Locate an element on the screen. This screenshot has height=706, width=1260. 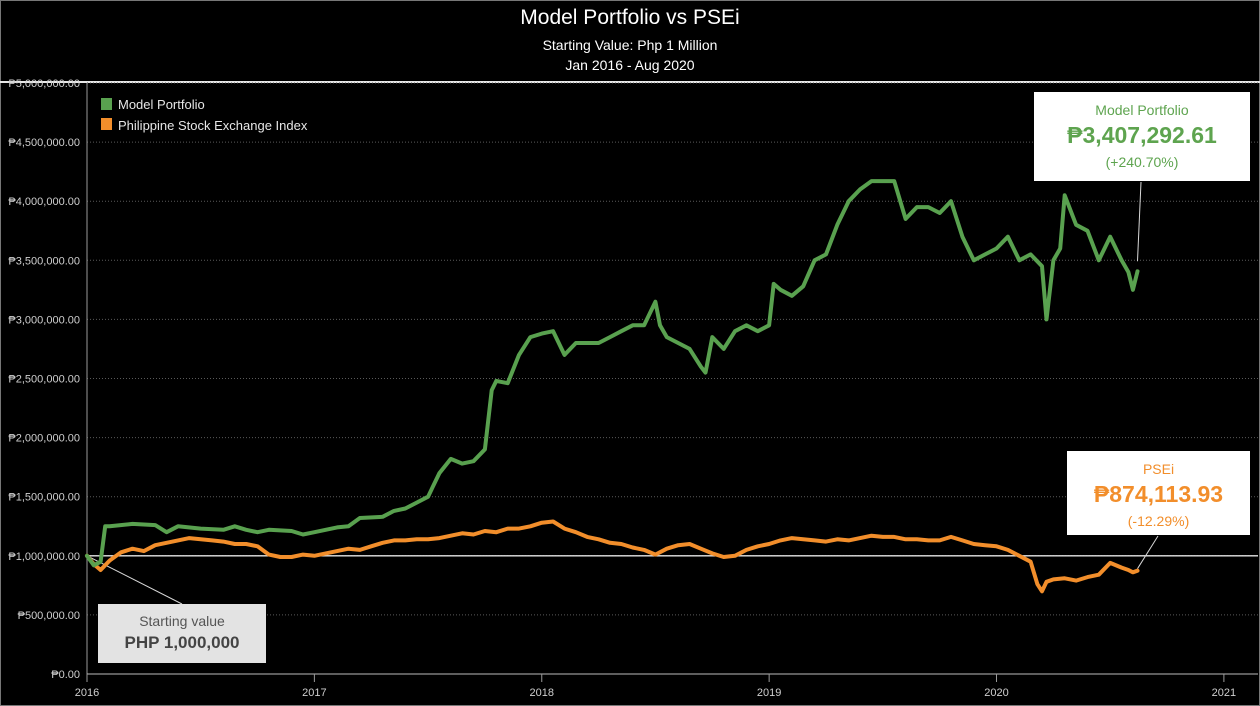
legend-label-model-portfolio: Model Portfolio is located at coordinates (161, 104).